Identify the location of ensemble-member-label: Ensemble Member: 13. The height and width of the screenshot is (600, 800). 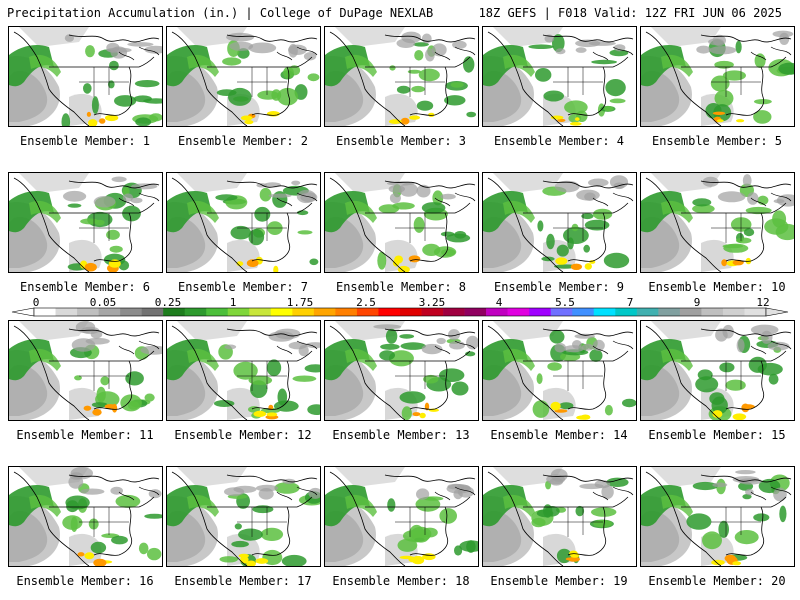
(401, 435).